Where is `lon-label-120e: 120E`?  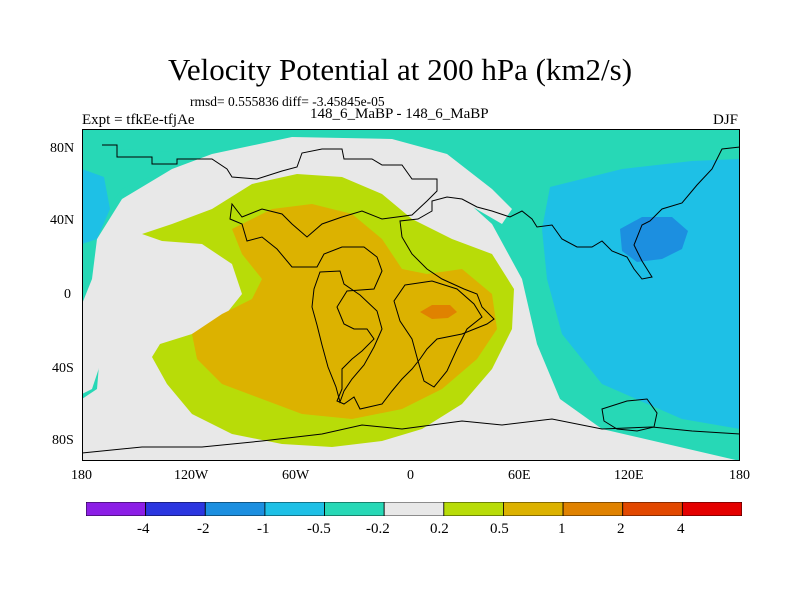 lon-label-120e: 120E is located at coordinates (629, 475).